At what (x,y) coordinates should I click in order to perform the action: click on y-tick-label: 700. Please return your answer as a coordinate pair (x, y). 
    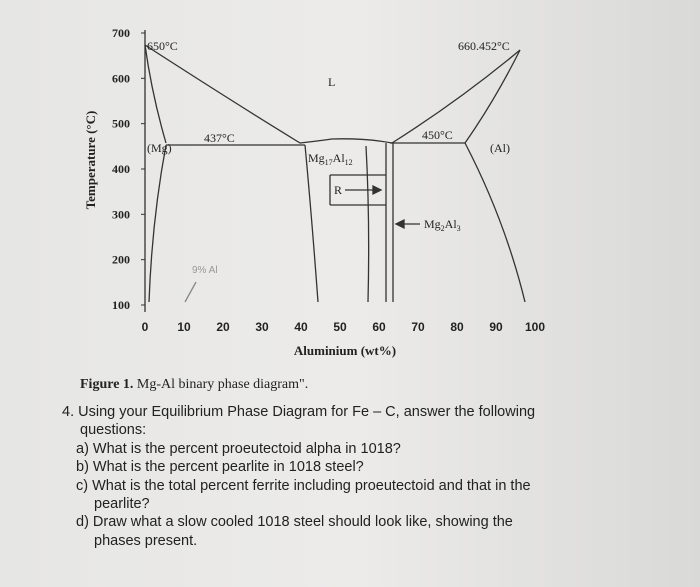
    Looking at the image, I should click on (121, 33).